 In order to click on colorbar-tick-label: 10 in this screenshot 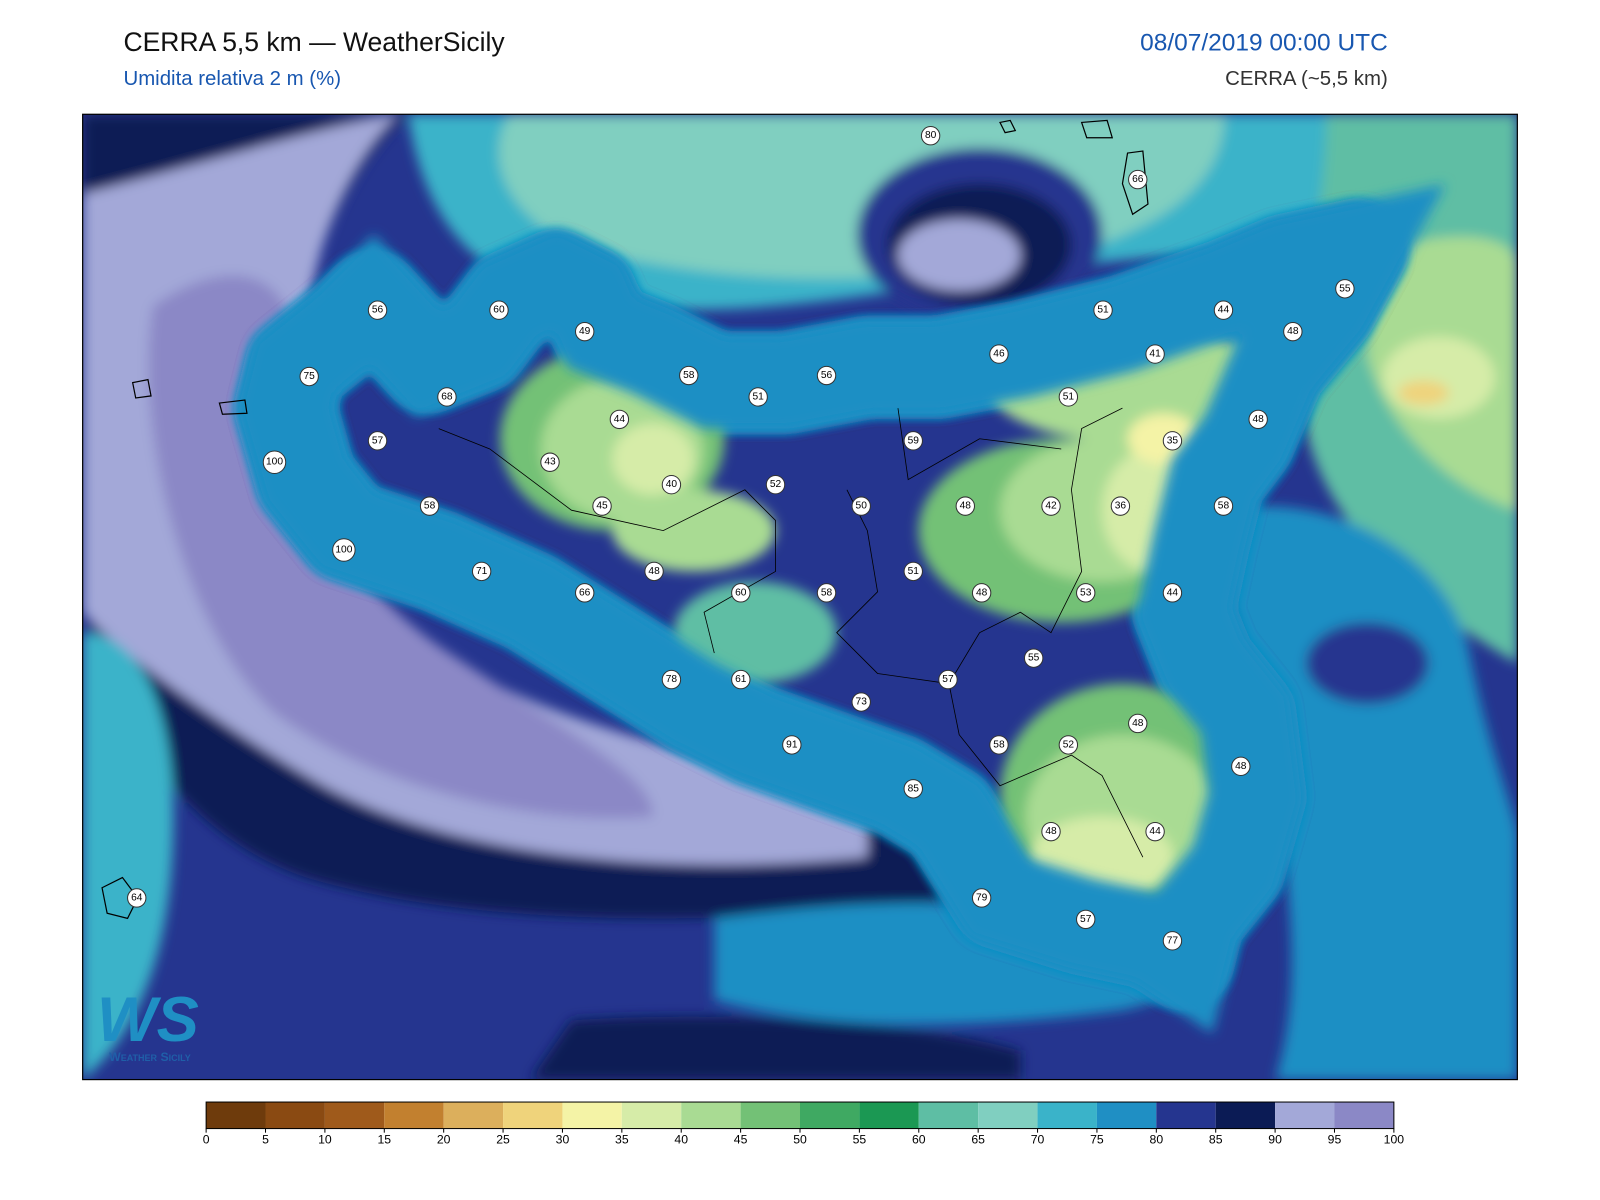, I will do `click(325, 1139)`.